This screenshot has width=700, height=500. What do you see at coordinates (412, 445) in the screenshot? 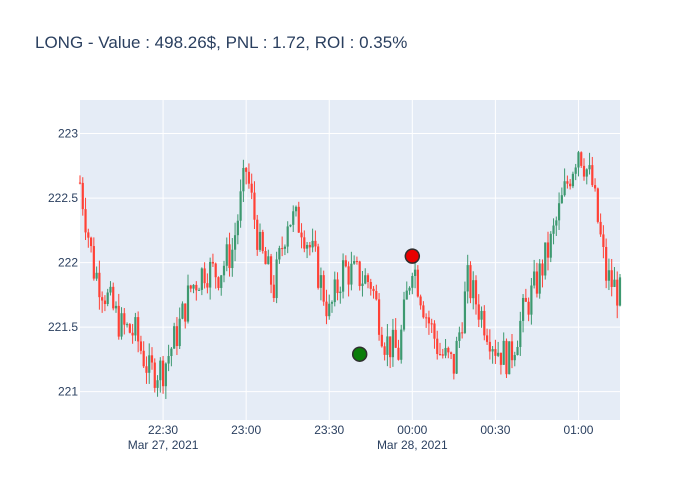
I see `x-tick-date-label: Mar 28, 2021` at bounding box center [412, 445].